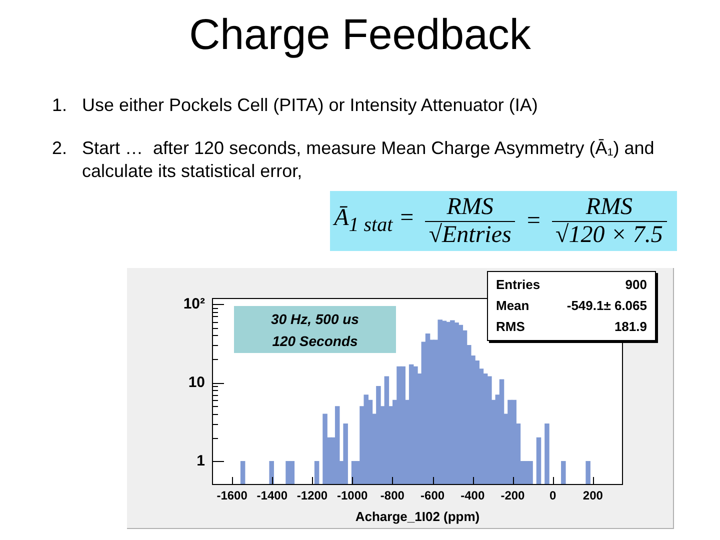 The width and height of the screenshot is (720, 540). What do you see at coordinates (636, 284) in the screenshot?
I see `text: 900` at bounding box center [636, 284].